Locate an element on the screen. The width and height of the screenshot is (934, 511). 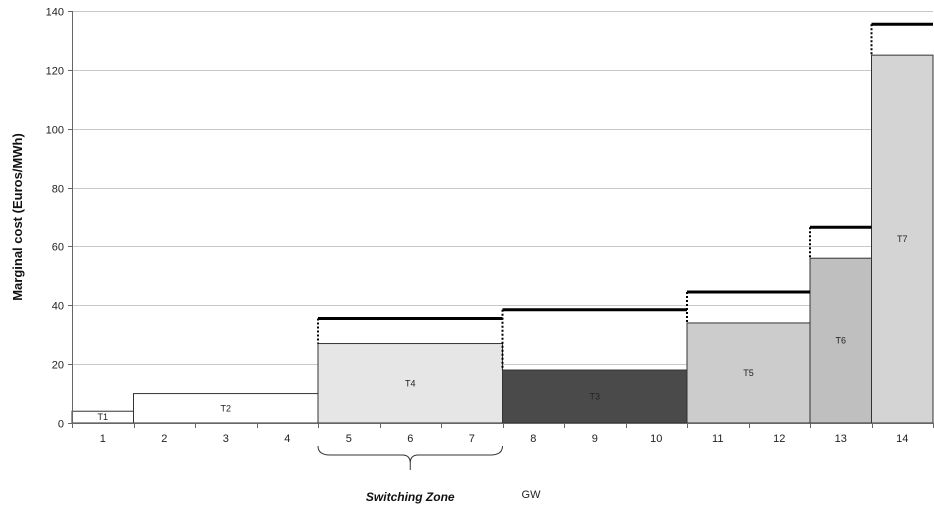
block-label-t6: T6 is located at coordinates (840, 341).